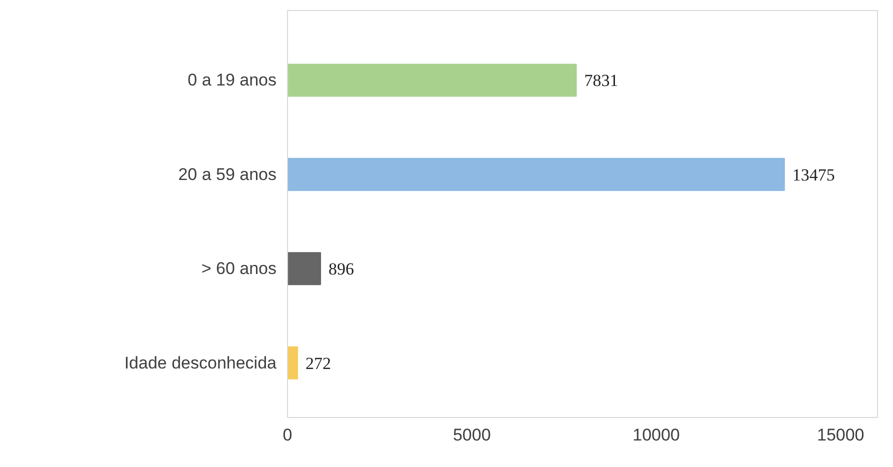 This screenshot has height=467, width=893. Describe the element at coordinates (287, 435) in the screenshot. I see `x-tick-label: 0` at that location.